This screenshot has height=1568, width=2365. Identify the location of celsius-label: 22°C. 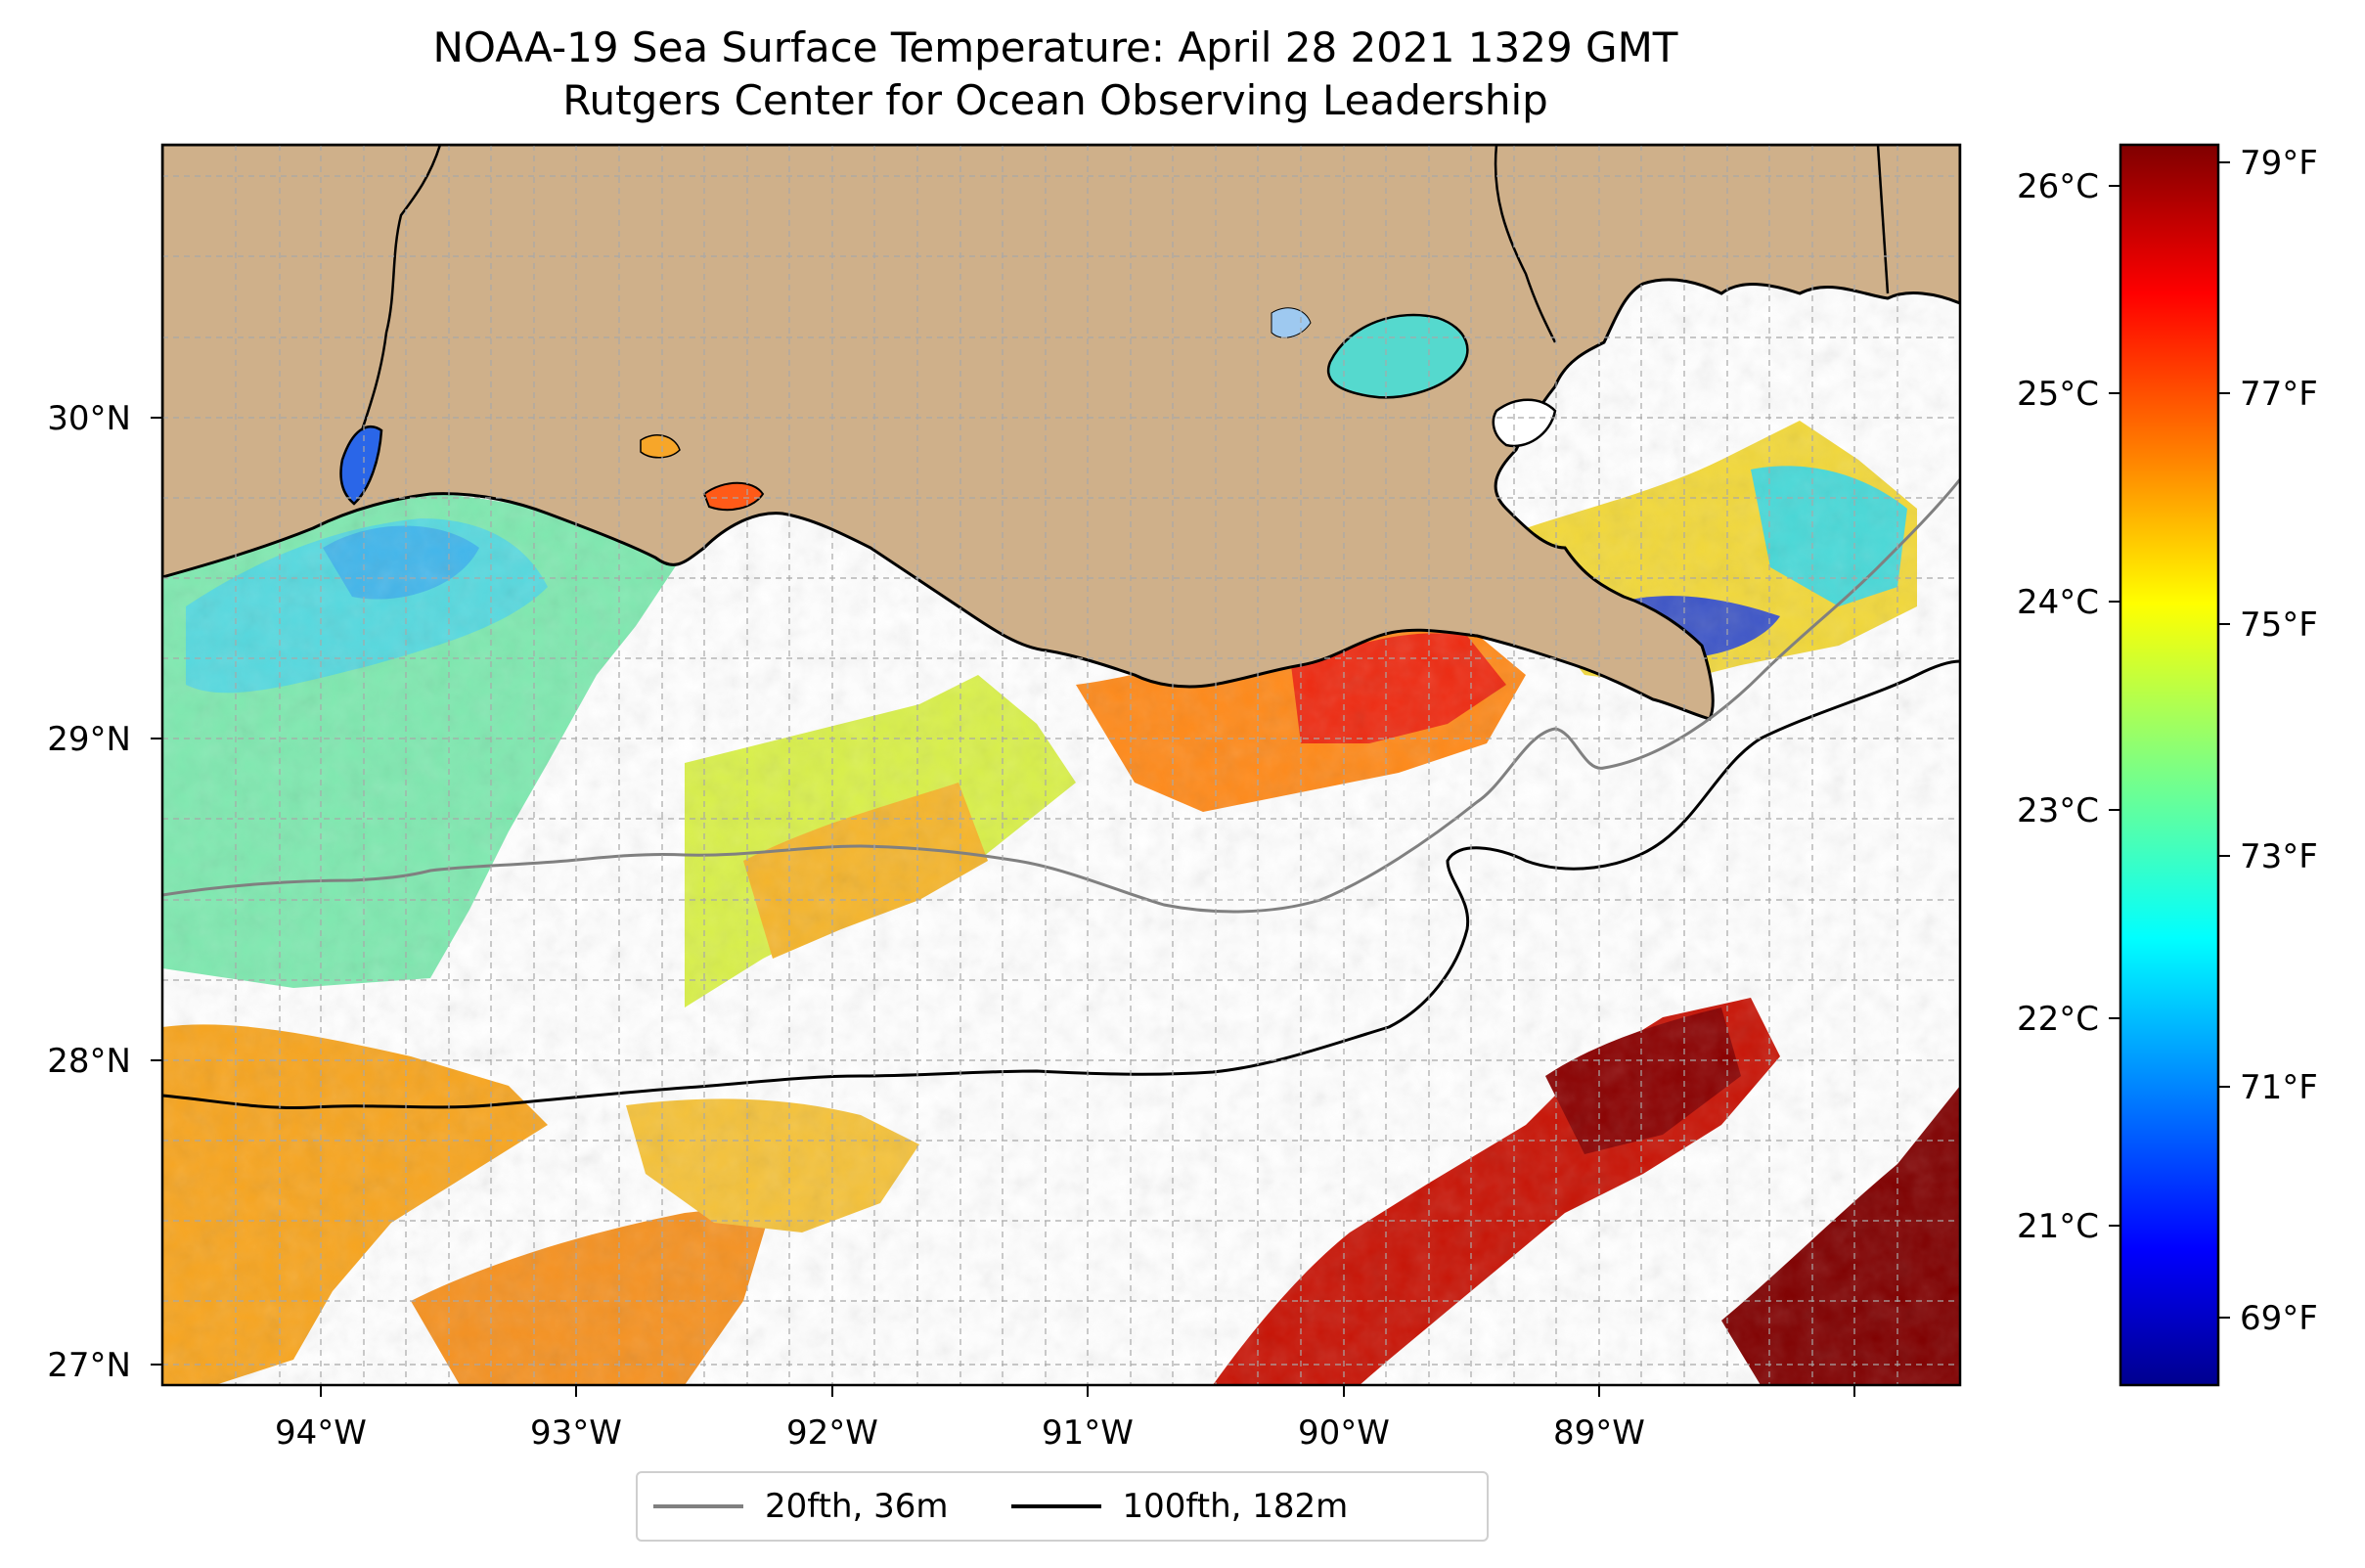
(2058, 1020).